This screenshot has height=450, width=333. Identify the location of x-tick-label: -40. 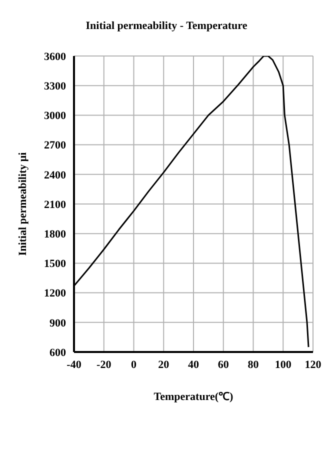
(74, 364).